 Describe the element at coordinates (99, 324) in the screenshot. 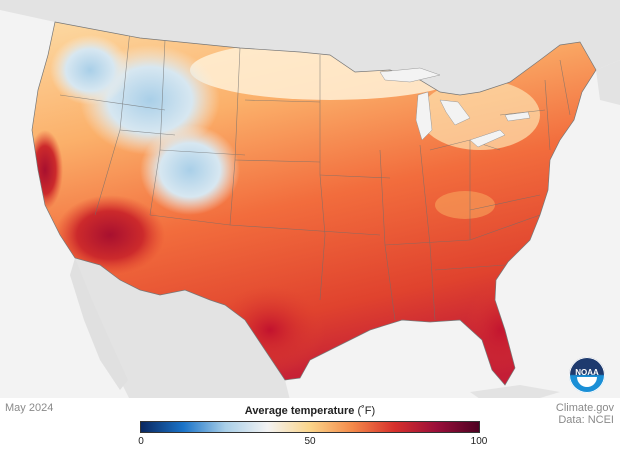

I see `baja-land` at that location.